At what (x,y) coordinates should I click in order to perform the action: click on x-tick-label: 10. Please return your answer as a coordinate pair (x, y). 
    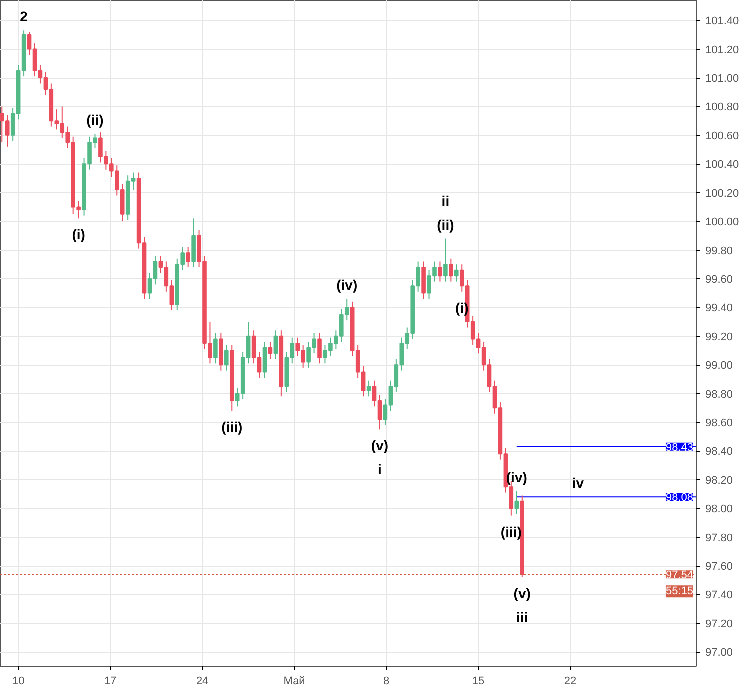
    Looking at the image, I should click on (18, 682).